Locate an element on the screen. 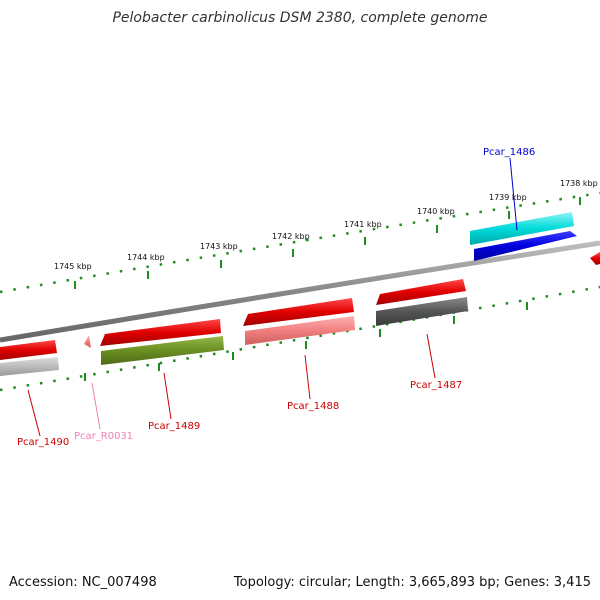  scale-label-1745: 1745 kbp is located at coordinates (73, 266).